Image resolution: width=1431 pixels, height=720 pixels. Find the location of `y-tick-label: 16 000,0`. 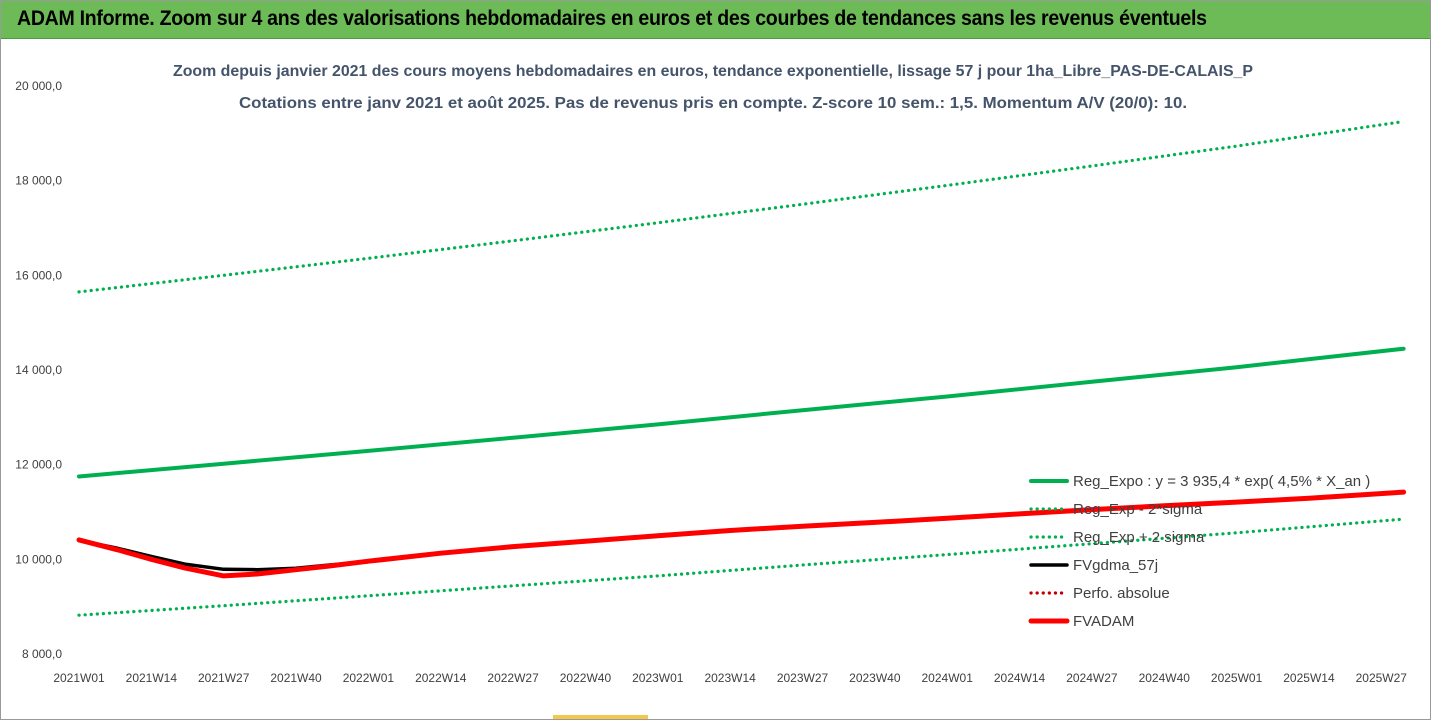

y-tick-label: 16 000,0 is located at coordinates (38, 275).